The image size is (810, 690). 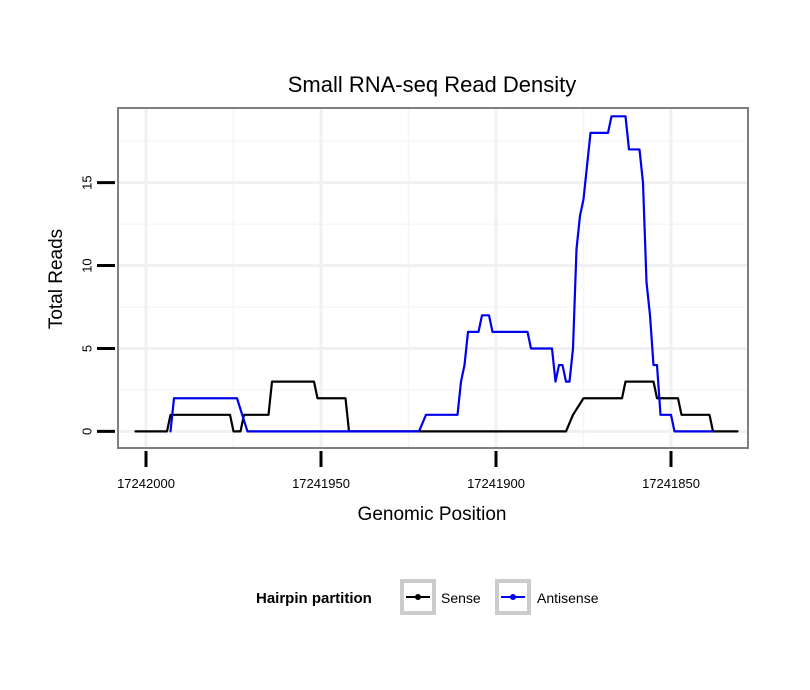 I want to click on y-tick-label: 0, so click(x=86, y=431).